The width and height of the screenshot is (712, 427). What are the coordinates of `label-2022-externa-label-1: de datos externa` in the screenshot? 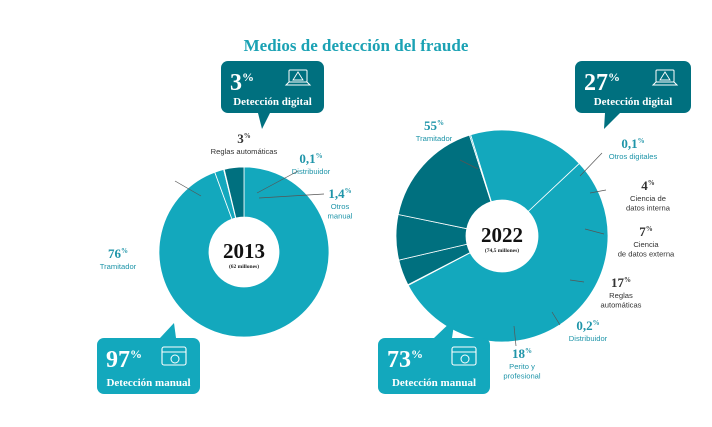 It's located at (646, 254).